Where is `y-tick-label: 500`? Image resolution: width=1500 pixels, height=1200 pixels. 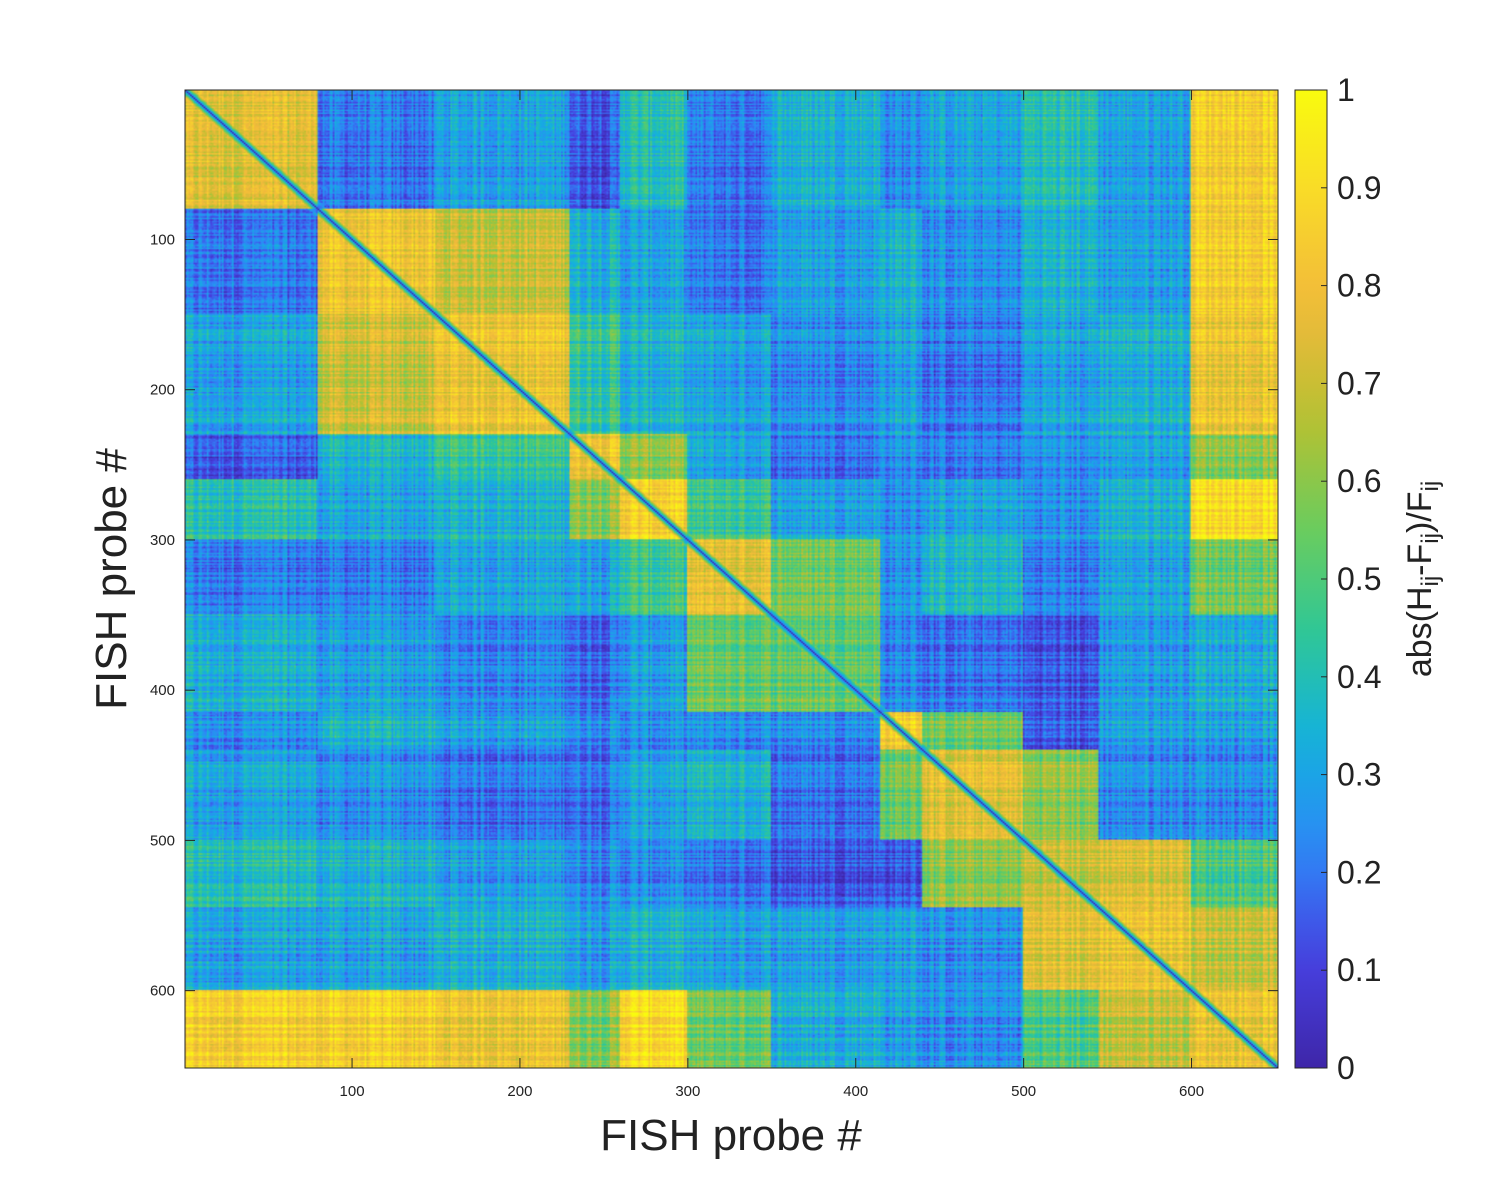 y-tick-label: 500 is located at coordinates (162, 840).